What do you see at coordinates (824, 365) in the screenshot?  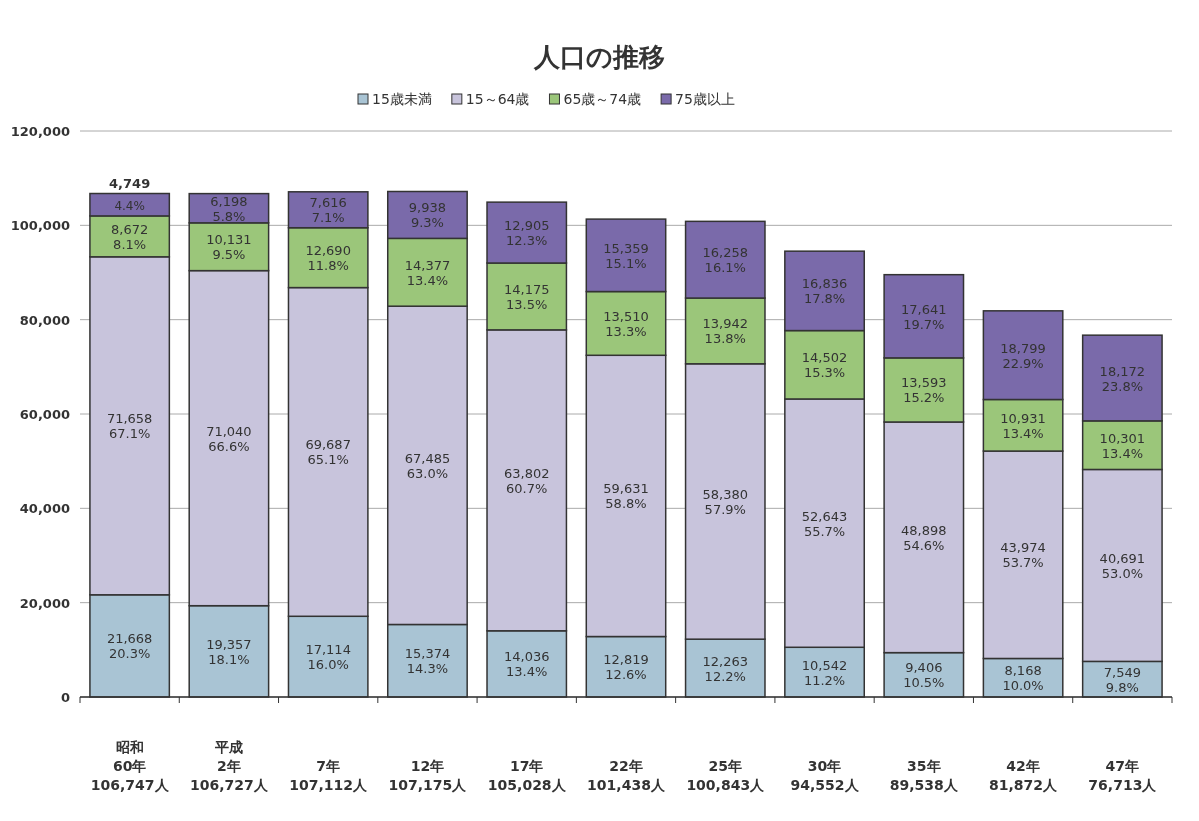 I see `data-label: 14,502 15.3%` at bounding box center [824, 365].